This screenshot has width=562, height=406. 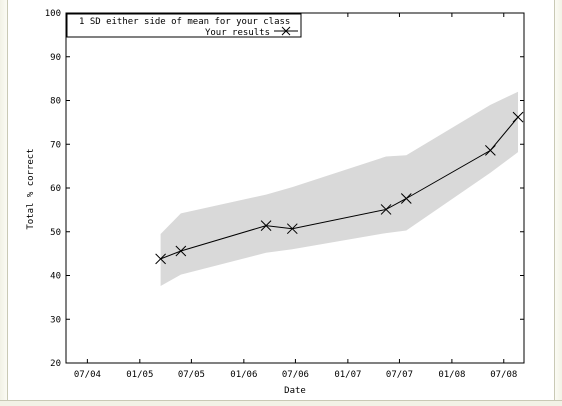 I want to click on y-tick-label: 90, so click(x=55, y=58).